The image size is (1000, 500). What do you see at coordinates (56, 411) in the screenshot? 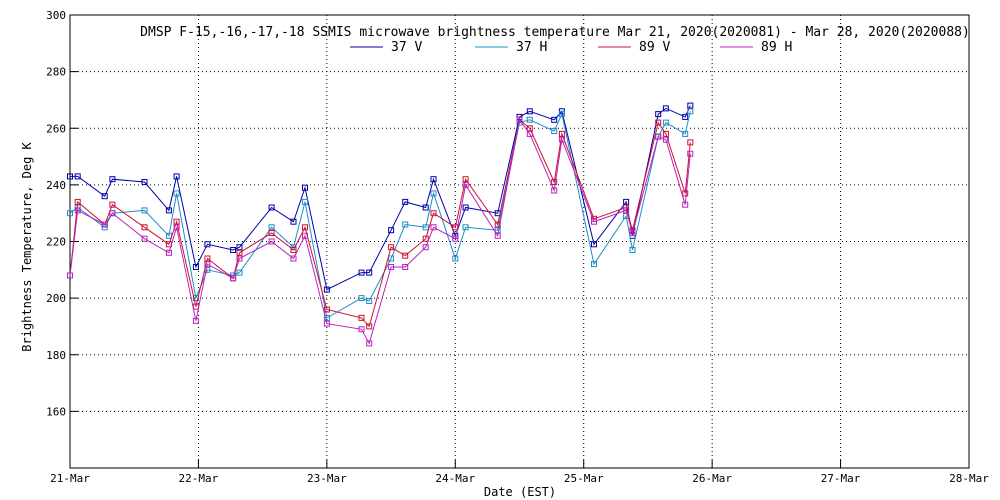
I see `y-tick-label: 160` at bounding box center [56, 411].